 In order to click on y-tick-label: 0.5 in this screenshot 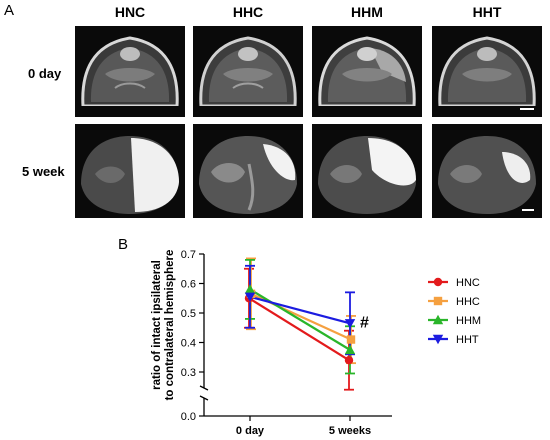, I will do `click(188, 314)`.